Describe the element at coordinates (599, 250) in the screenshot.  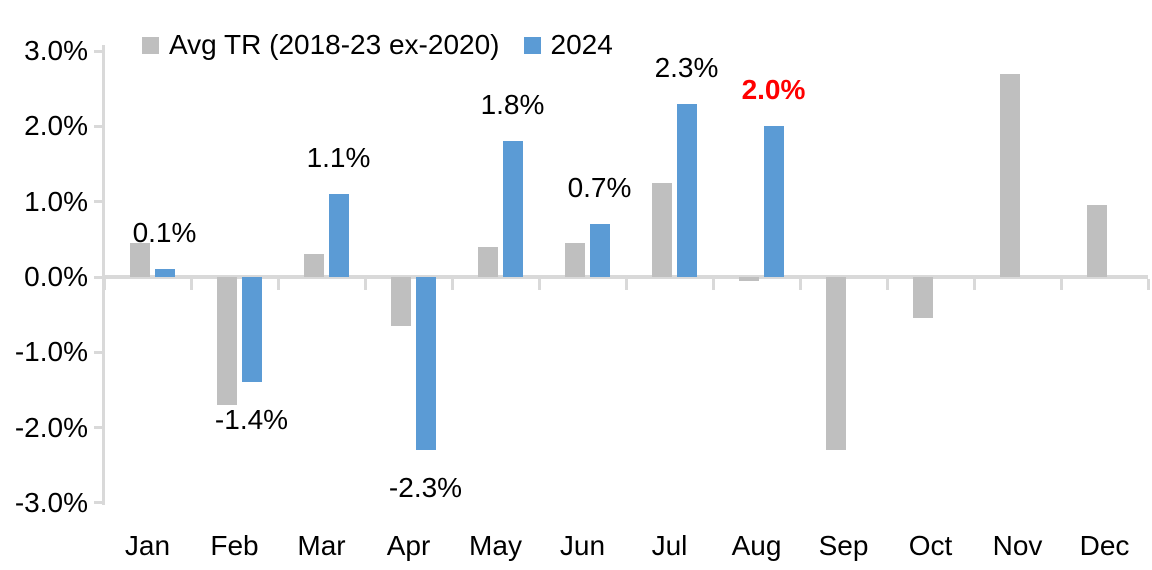
I see `bar-2024-jun` at that location.